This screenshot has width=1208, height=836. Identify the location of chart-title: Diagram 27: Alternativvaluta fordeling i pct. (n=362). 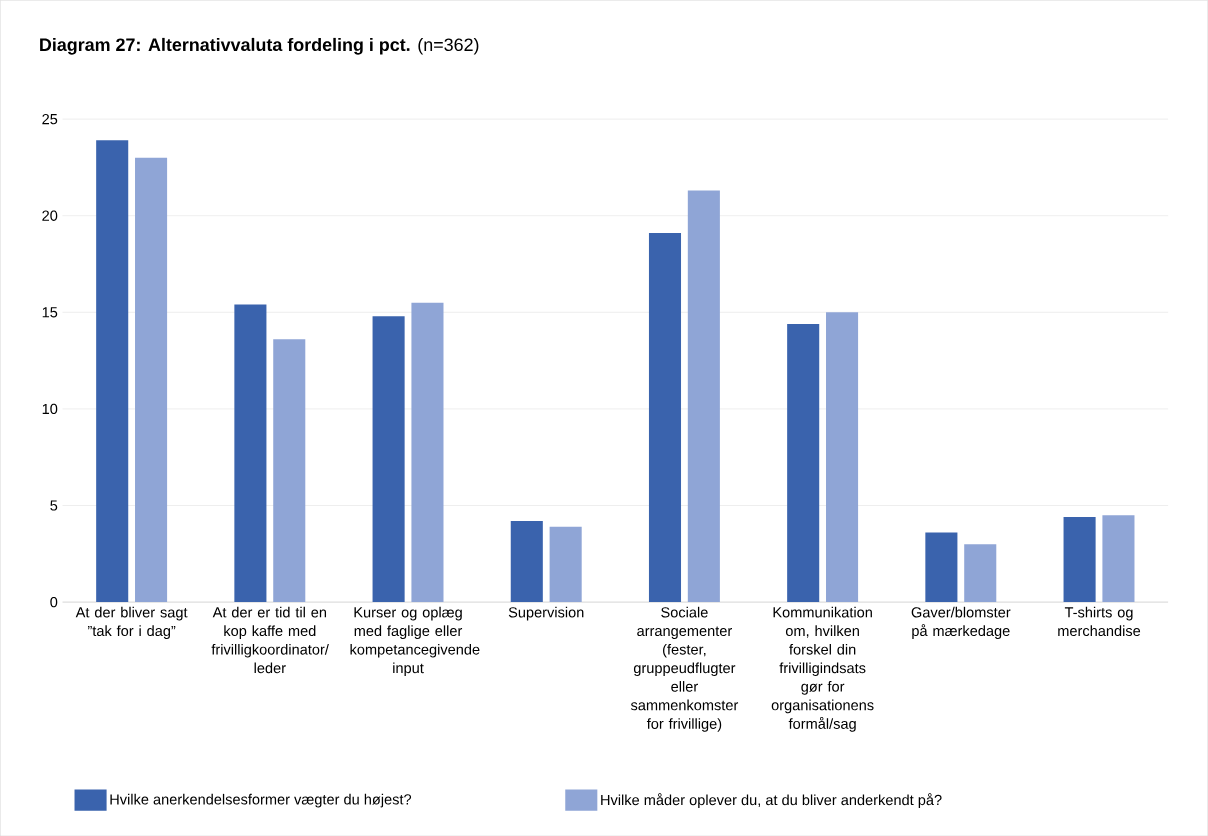
(259, 46).